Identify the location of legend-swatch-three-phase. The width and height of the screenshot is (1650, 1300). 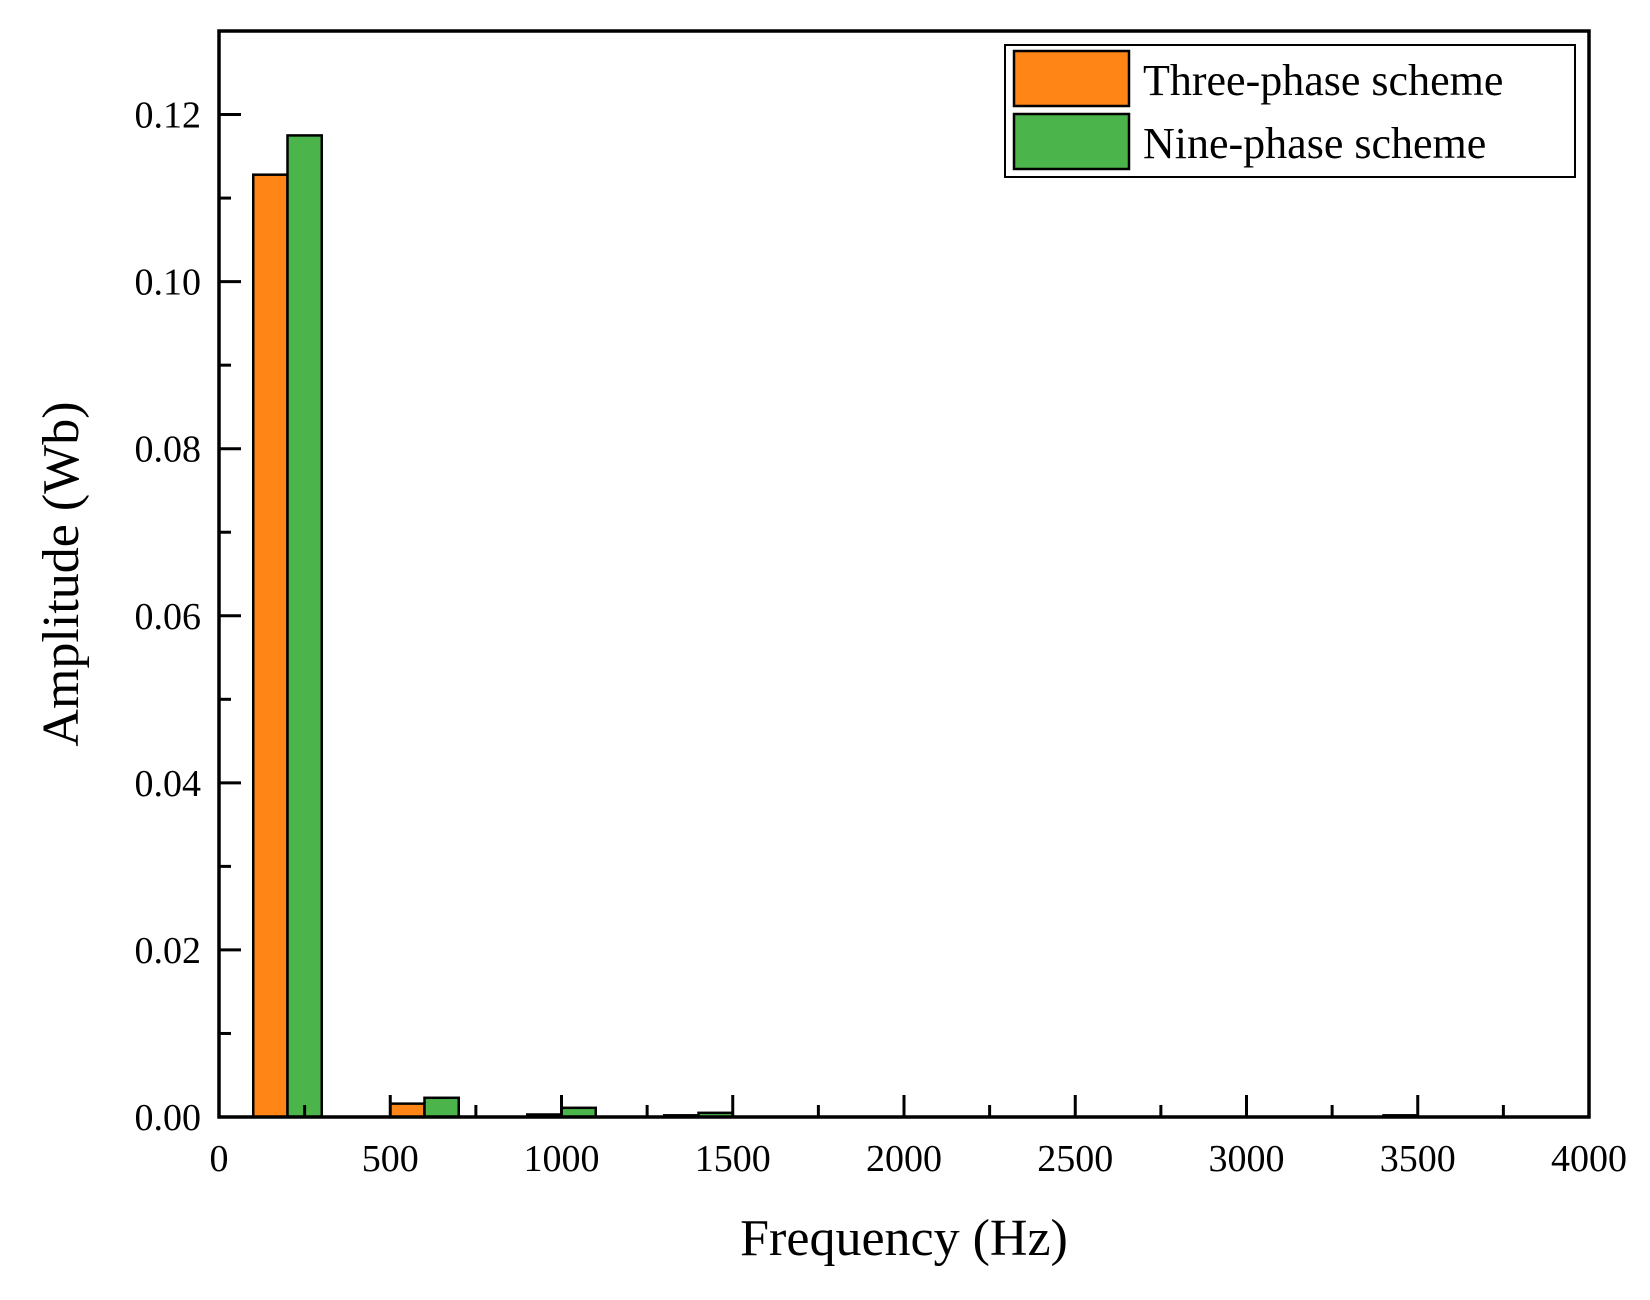
(1071, 78).